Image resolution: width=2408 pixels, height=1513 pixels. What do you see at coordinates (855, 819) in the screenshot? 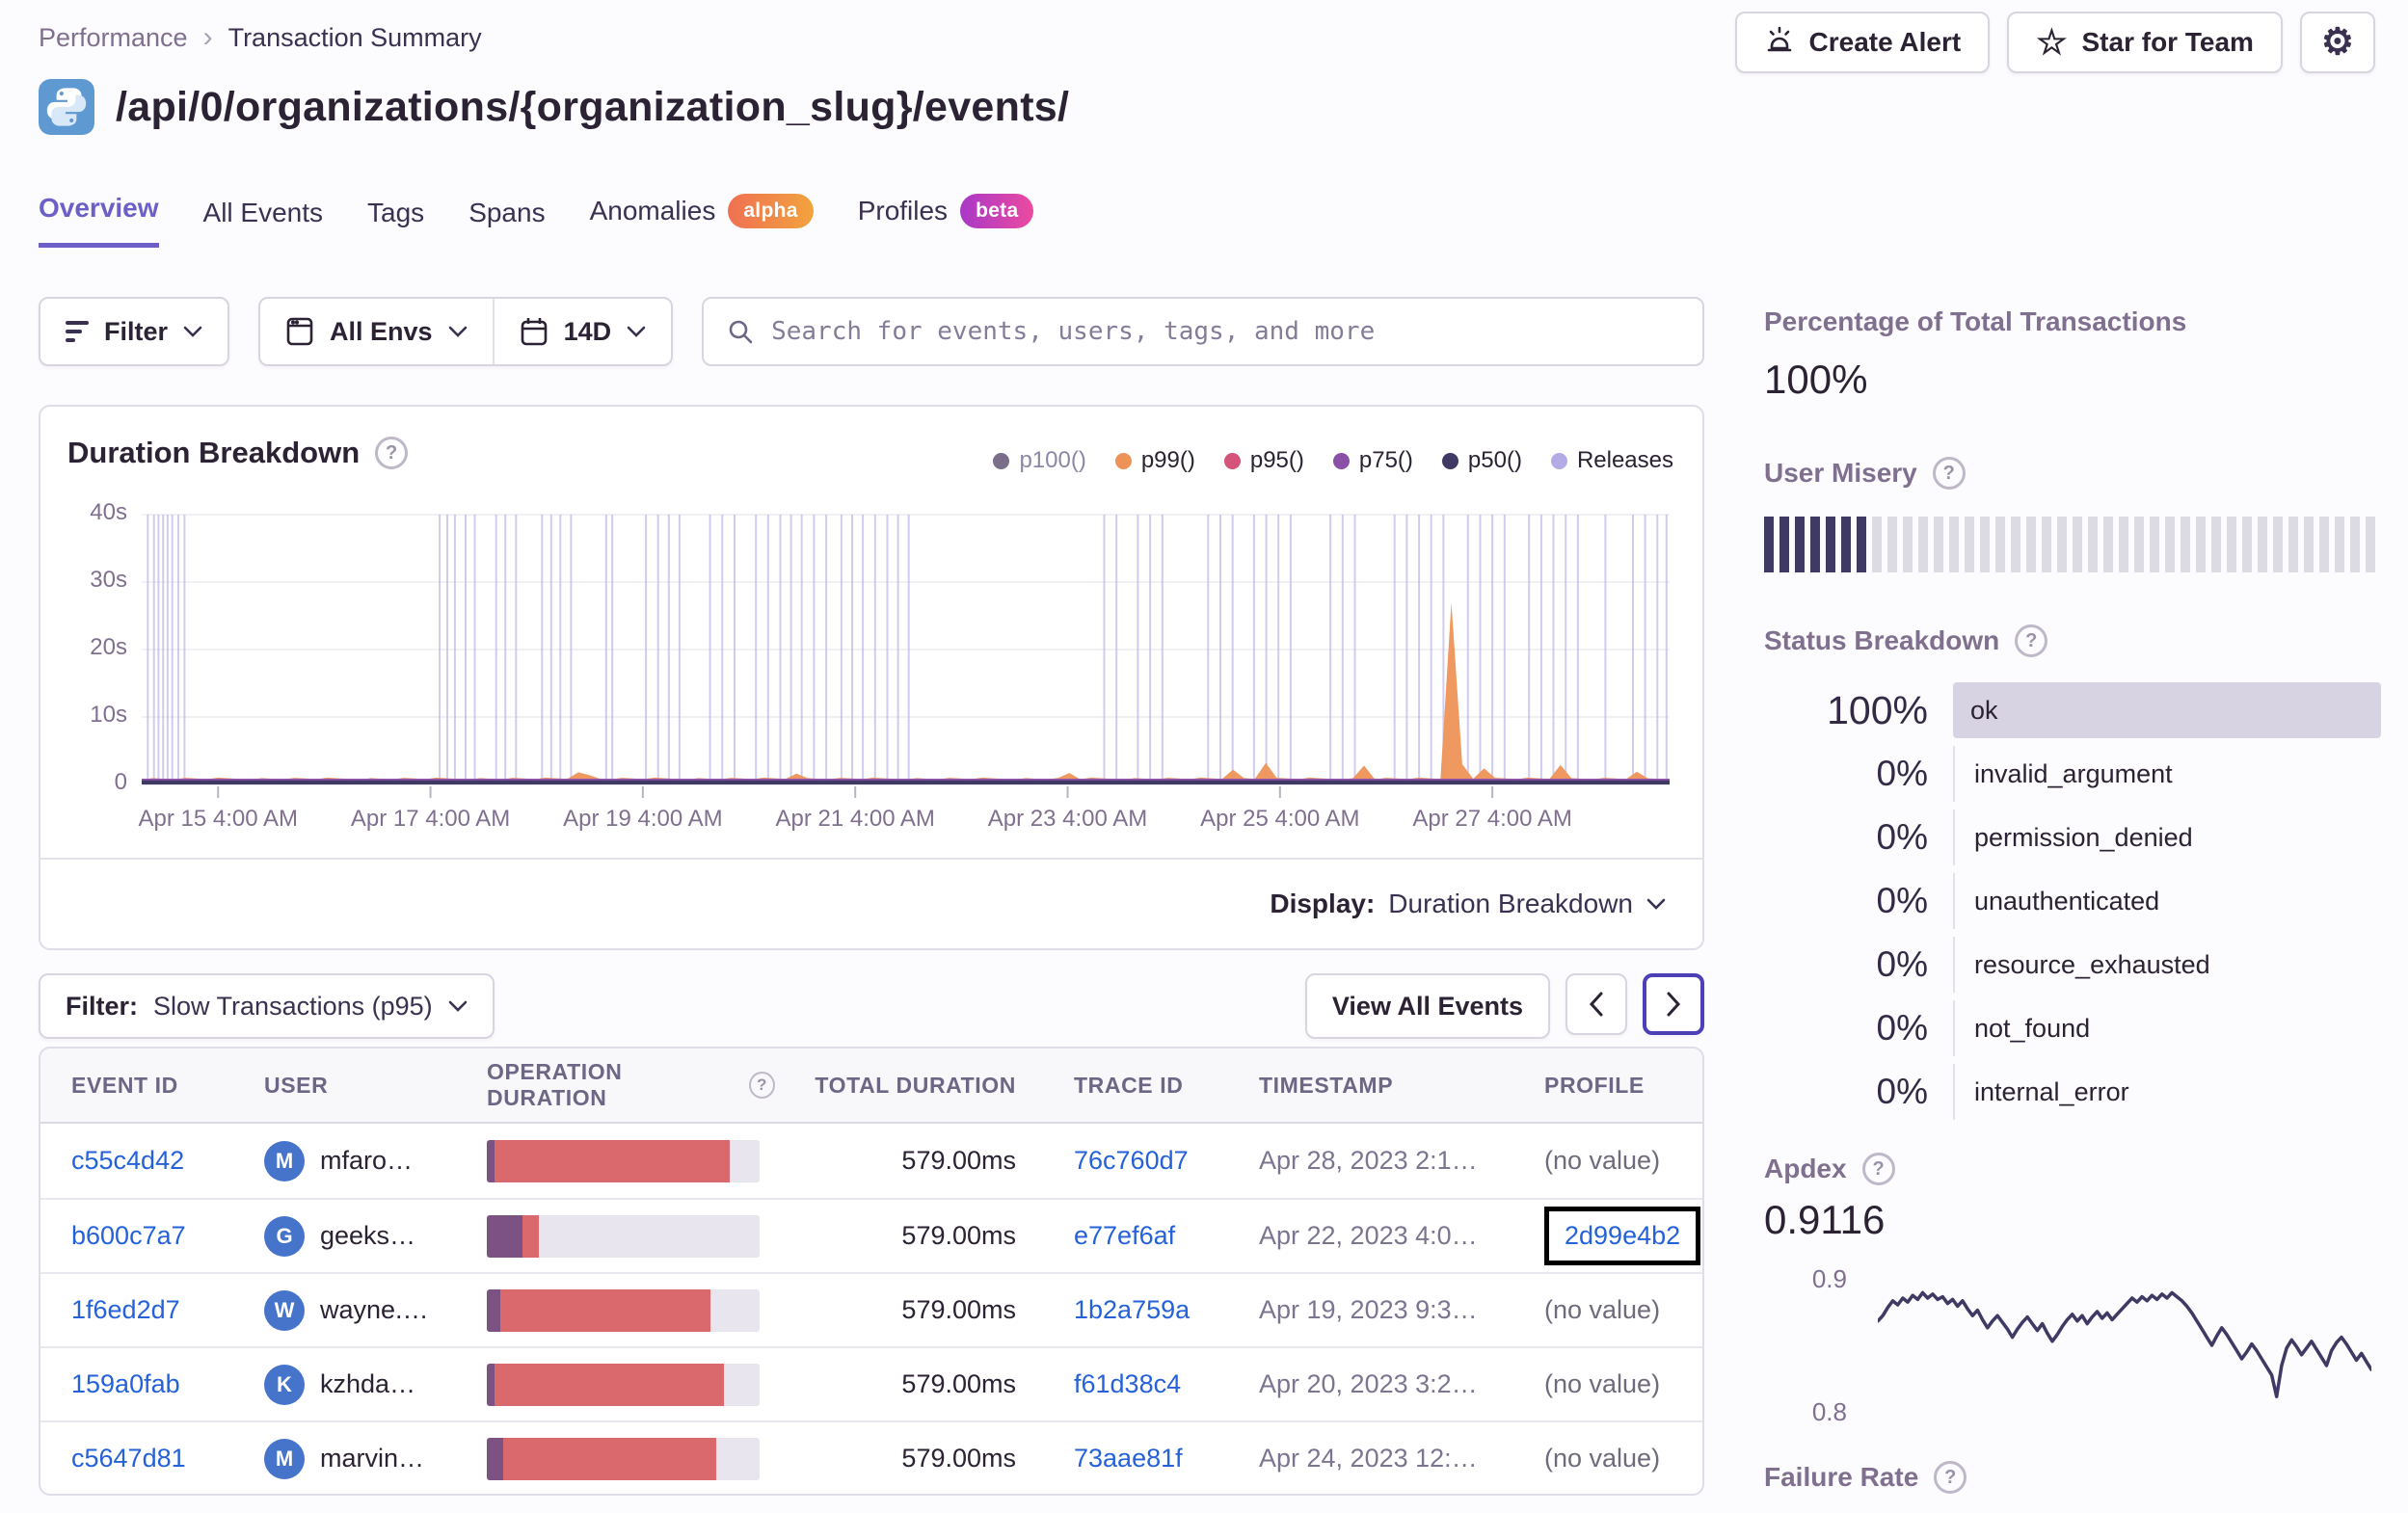
I see `x-axis-label: Apr 21 4:00 AM` at bounding box center [855, 819].